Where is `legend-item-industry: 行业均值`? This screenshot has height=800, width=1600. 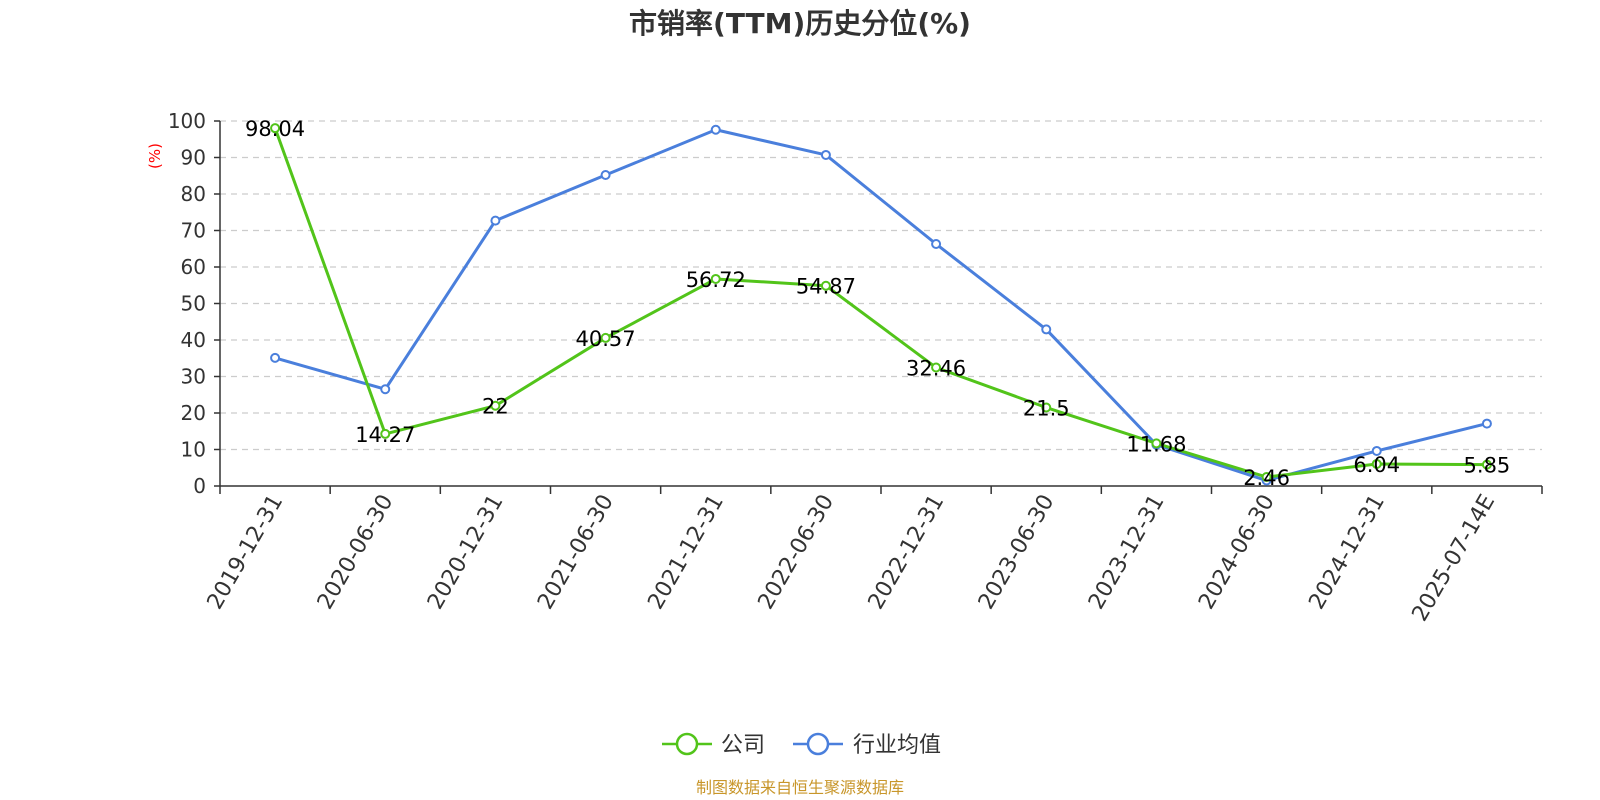
legend-item-industry: 行业均值 is located at coordinates (867, 745).